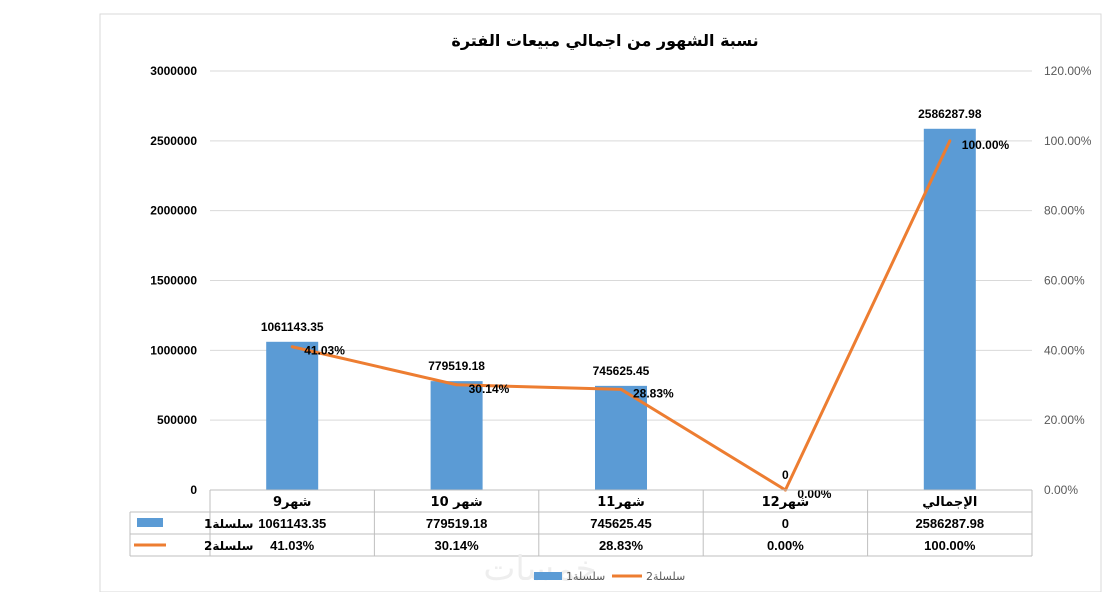  What do you see at coordinates (621, 545) in the screenshot?
I see `table-cell: 28.83%` at bounding box center [621, 545].